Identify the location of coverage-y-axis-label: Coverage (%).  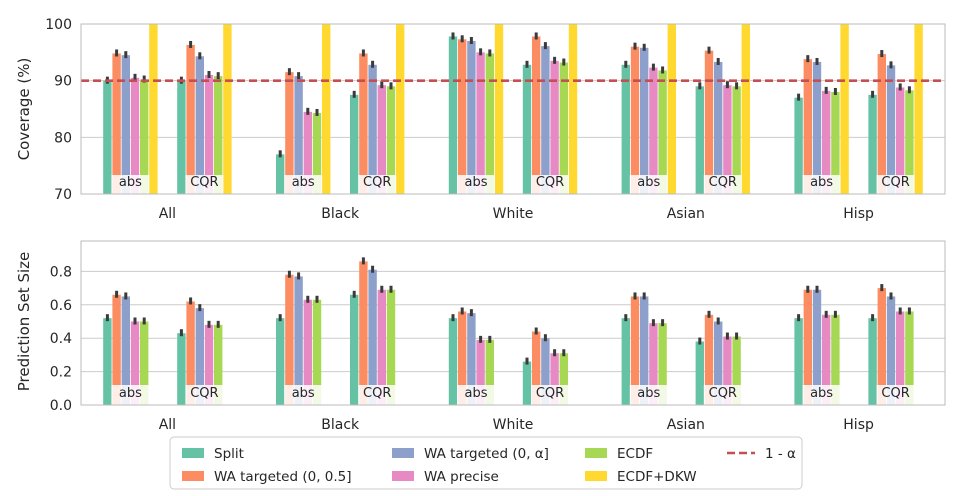
(24, 109).